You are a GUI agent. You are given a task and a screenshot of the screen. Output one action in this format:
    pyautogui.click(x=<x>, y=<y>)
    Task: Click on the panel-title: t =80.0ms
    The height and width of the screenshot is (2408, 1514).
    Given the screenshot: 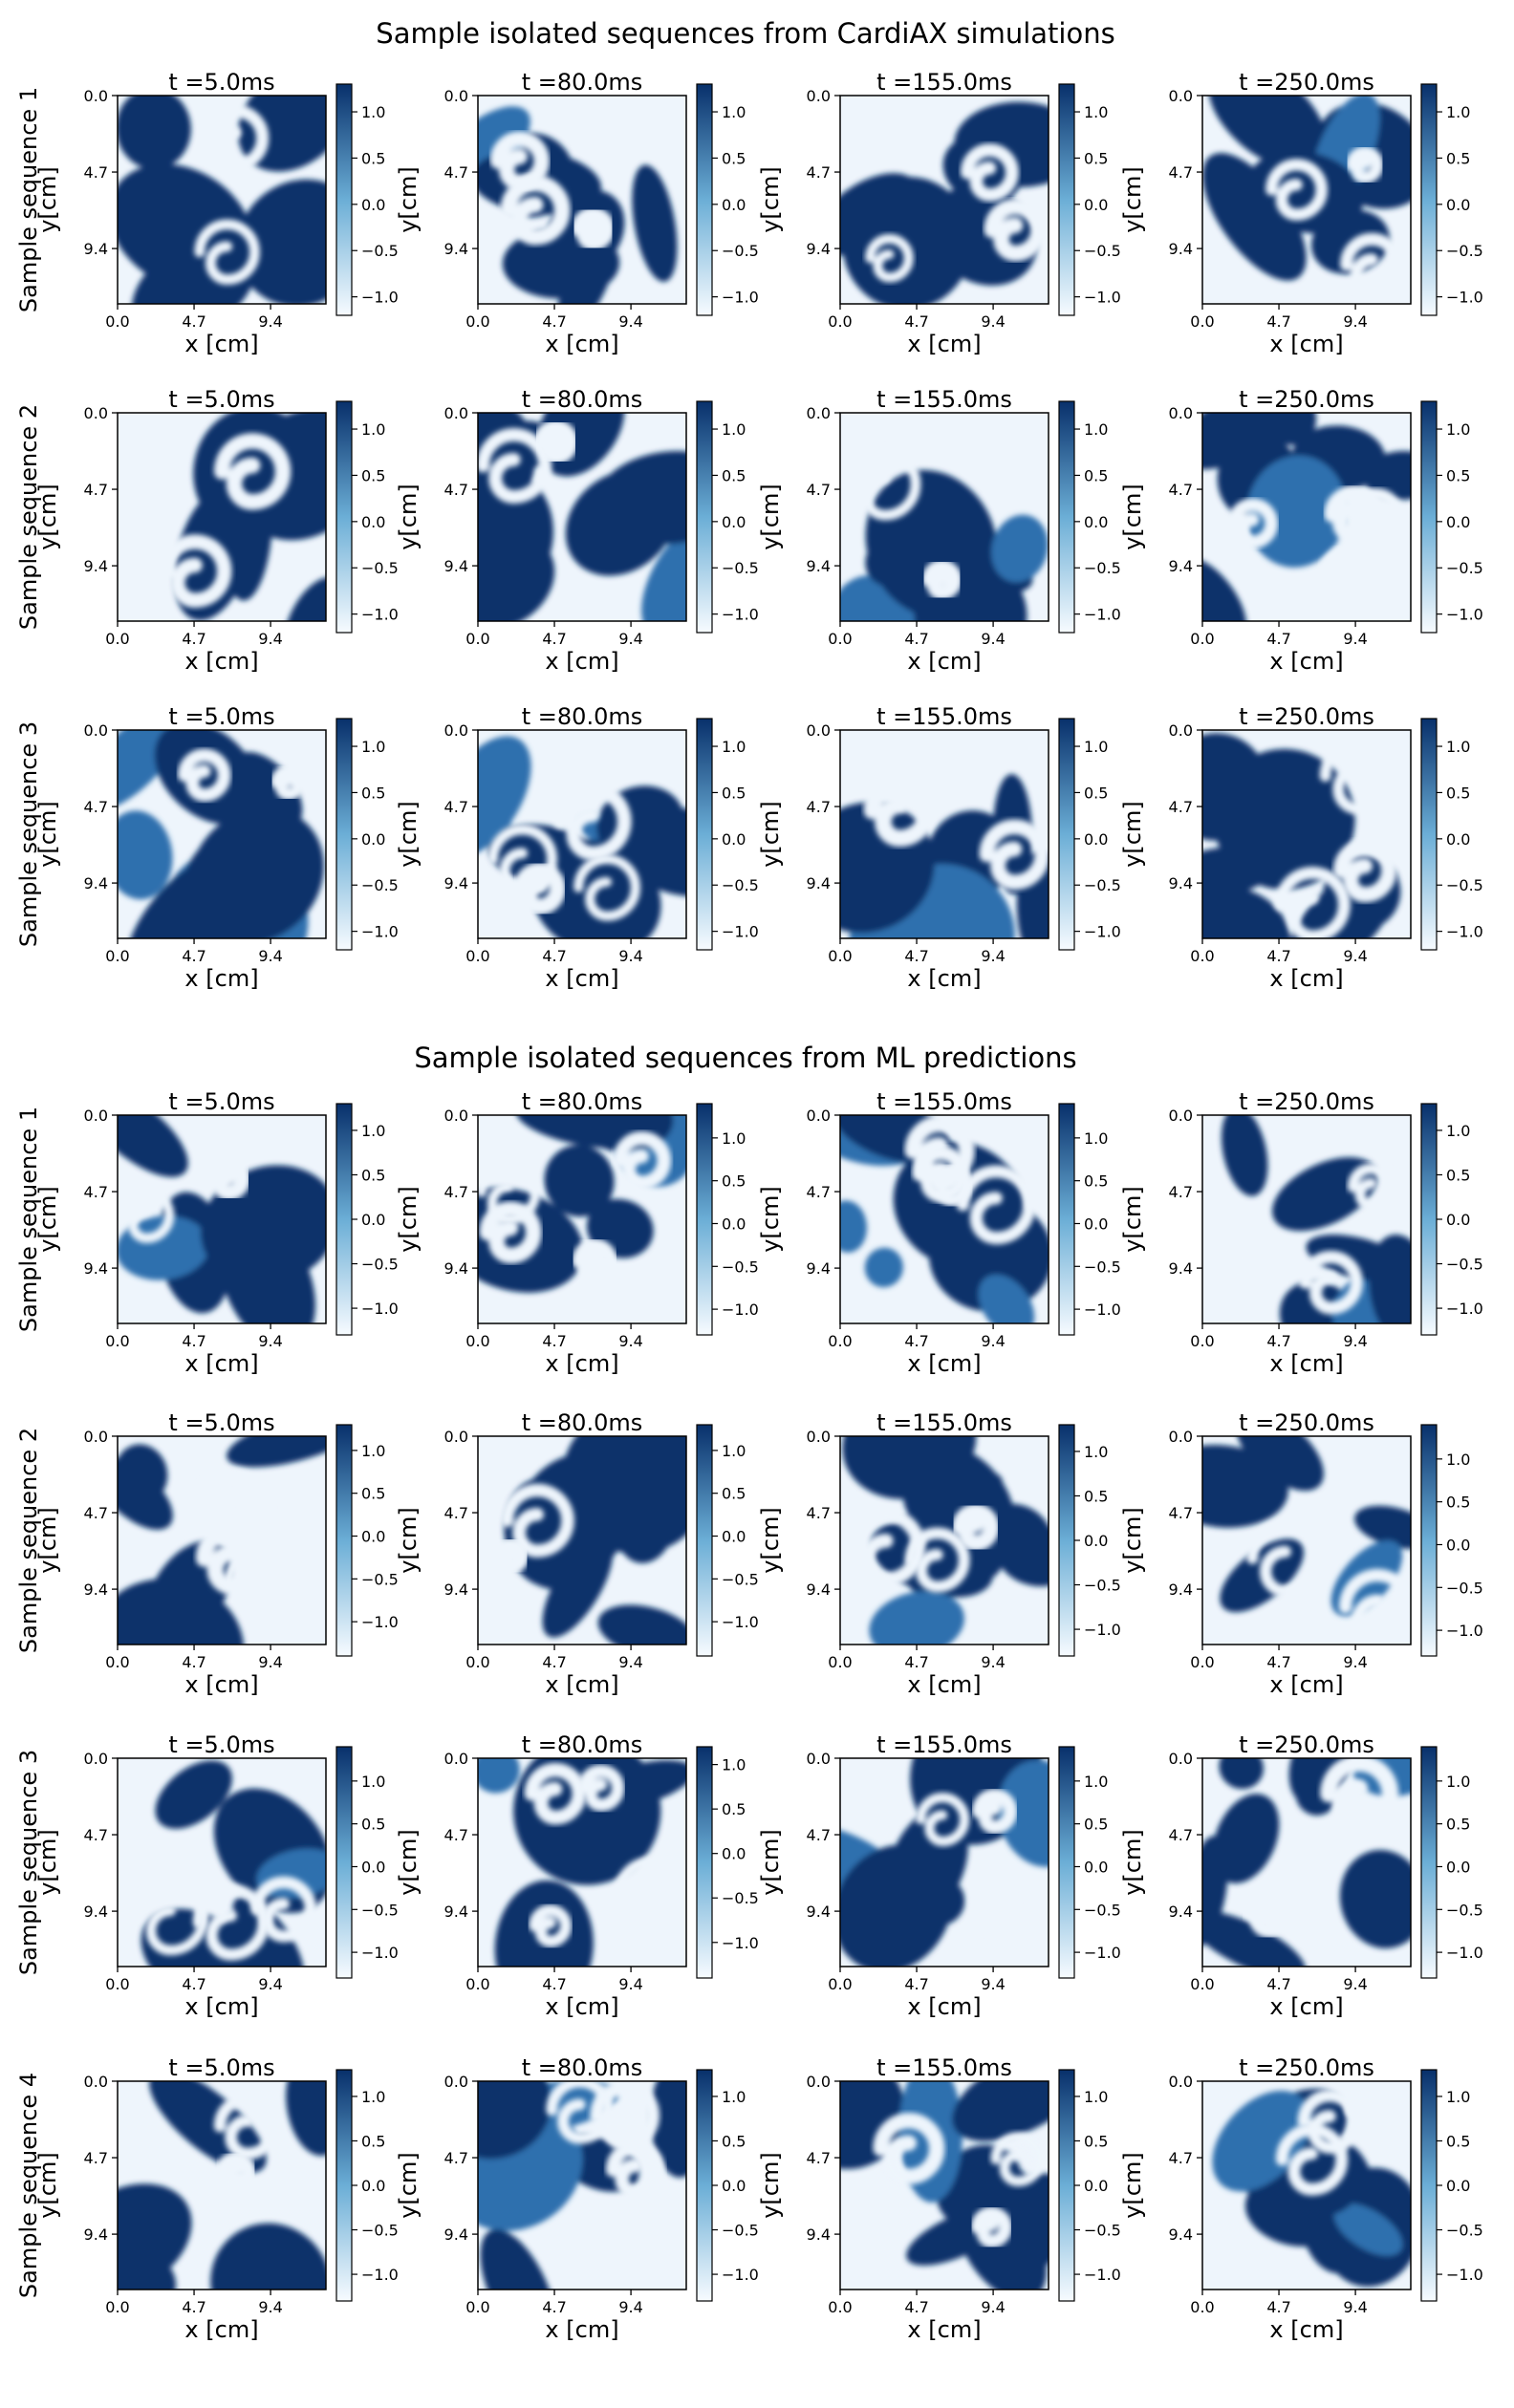 What is the action you would take?
    pyautogui.click(x=582, y=2068)
    